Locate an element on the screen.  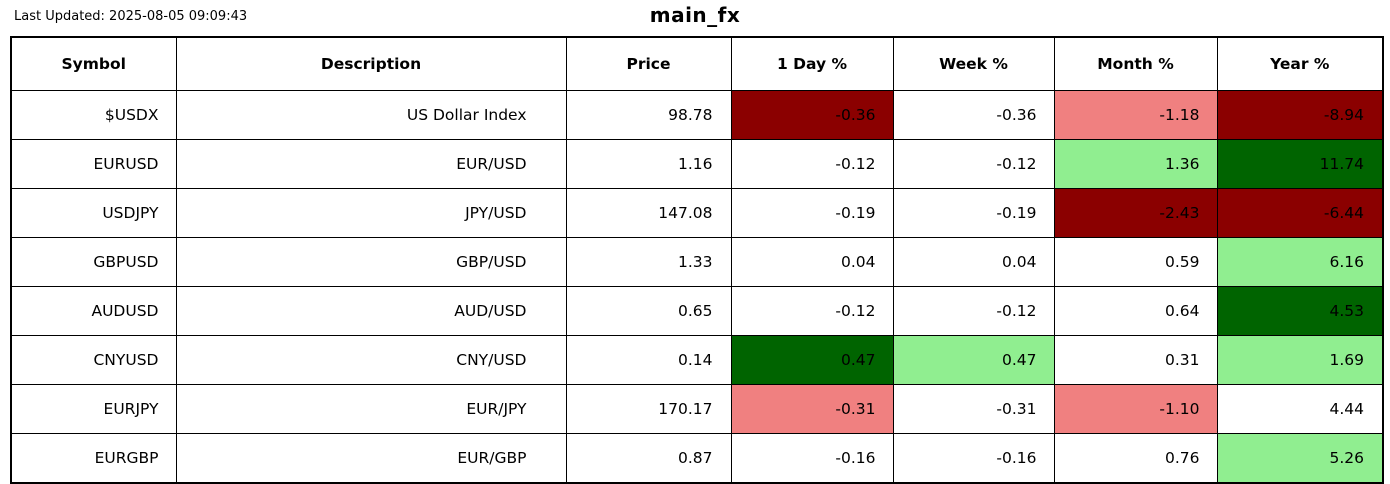
cell-symbol: EURJPY is located at coordinates (93, 409).